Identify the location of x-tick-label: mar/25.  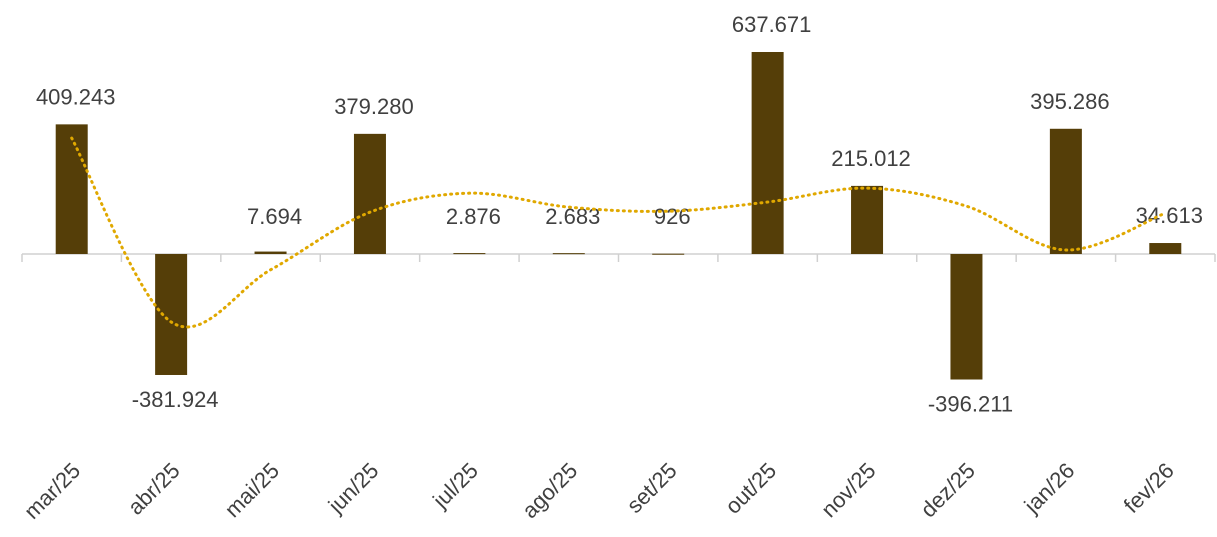
(52, 491).